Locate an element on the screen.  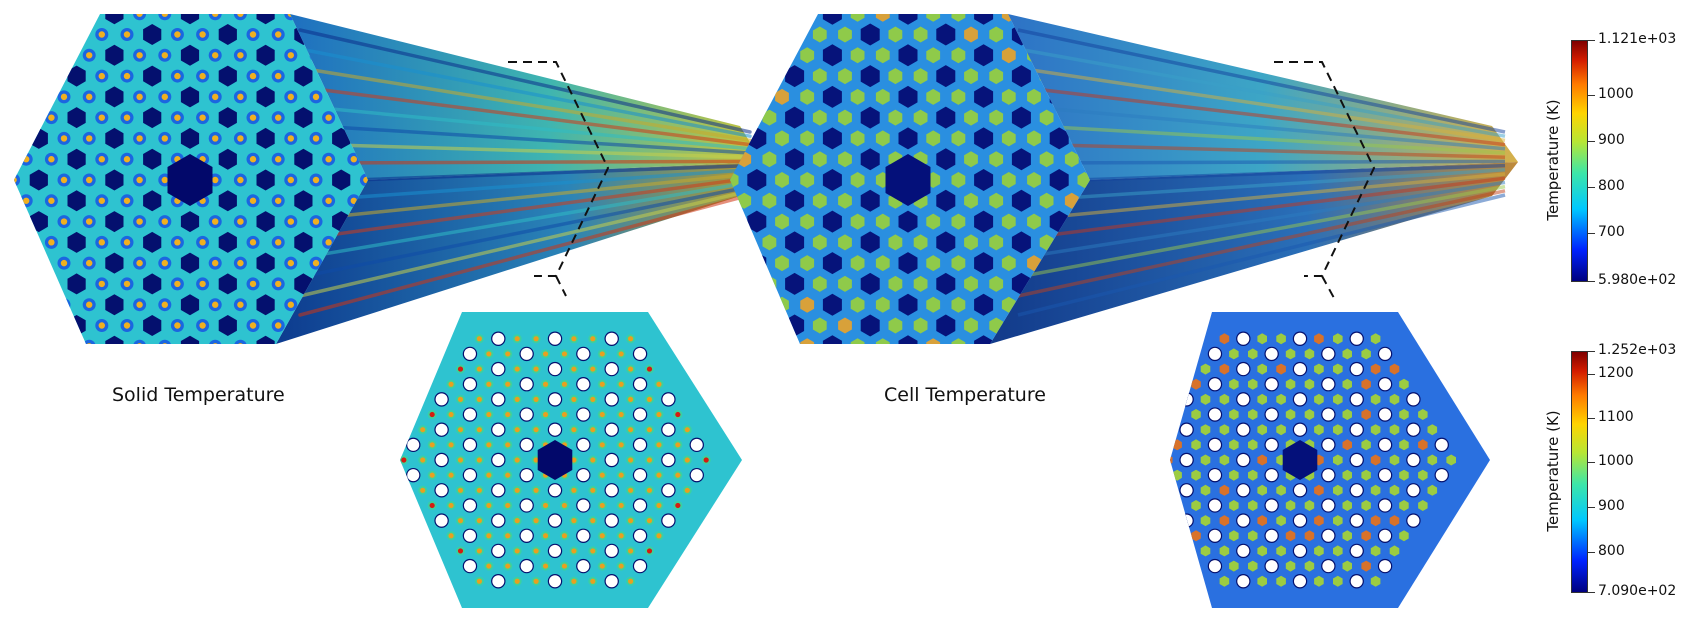
solid-cross-section is located at coordinates (571, 460).